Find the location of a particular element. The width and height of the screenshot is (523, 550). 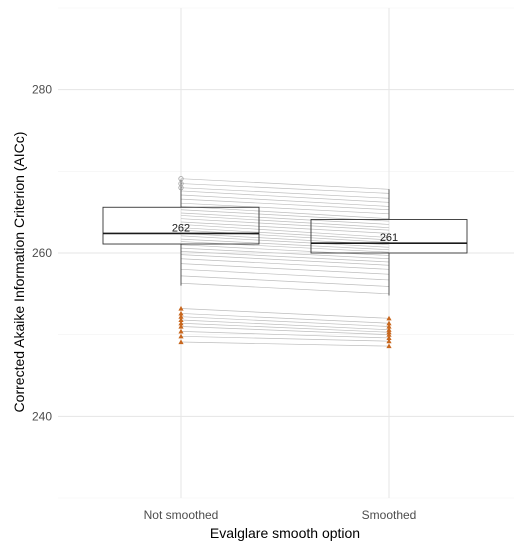

boxes: 262 261 is located at coordinates (285, 237).